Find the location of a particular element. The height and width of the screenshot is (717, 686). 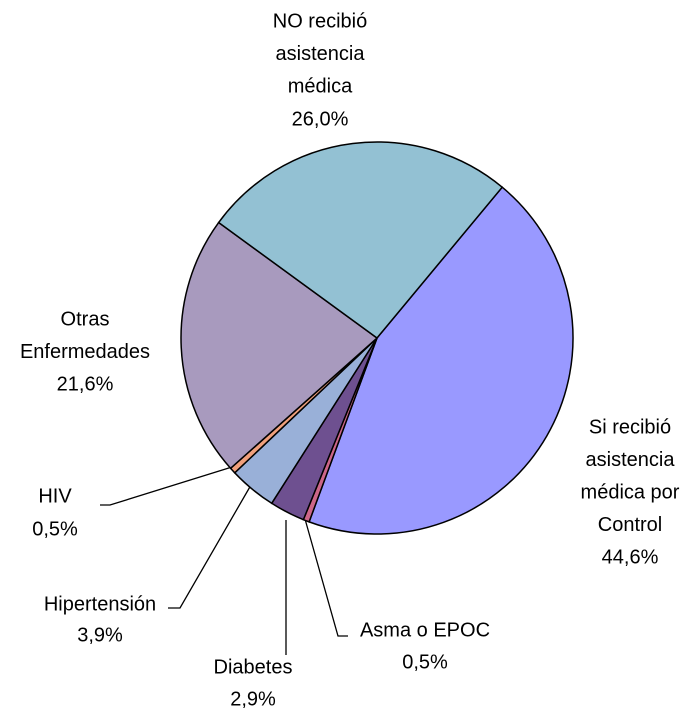

slice-label: HIV is located at coordinates (55, 496).